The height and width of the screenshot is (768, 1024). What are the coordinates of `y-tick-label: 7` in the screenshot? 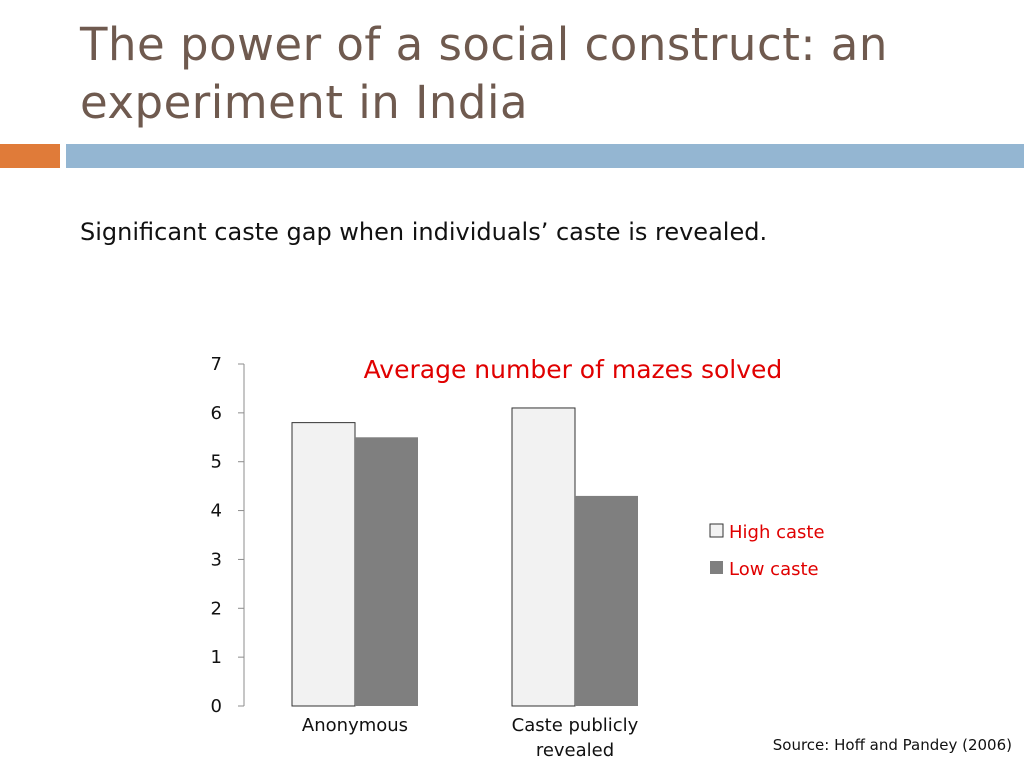 It's located at (216, 364).